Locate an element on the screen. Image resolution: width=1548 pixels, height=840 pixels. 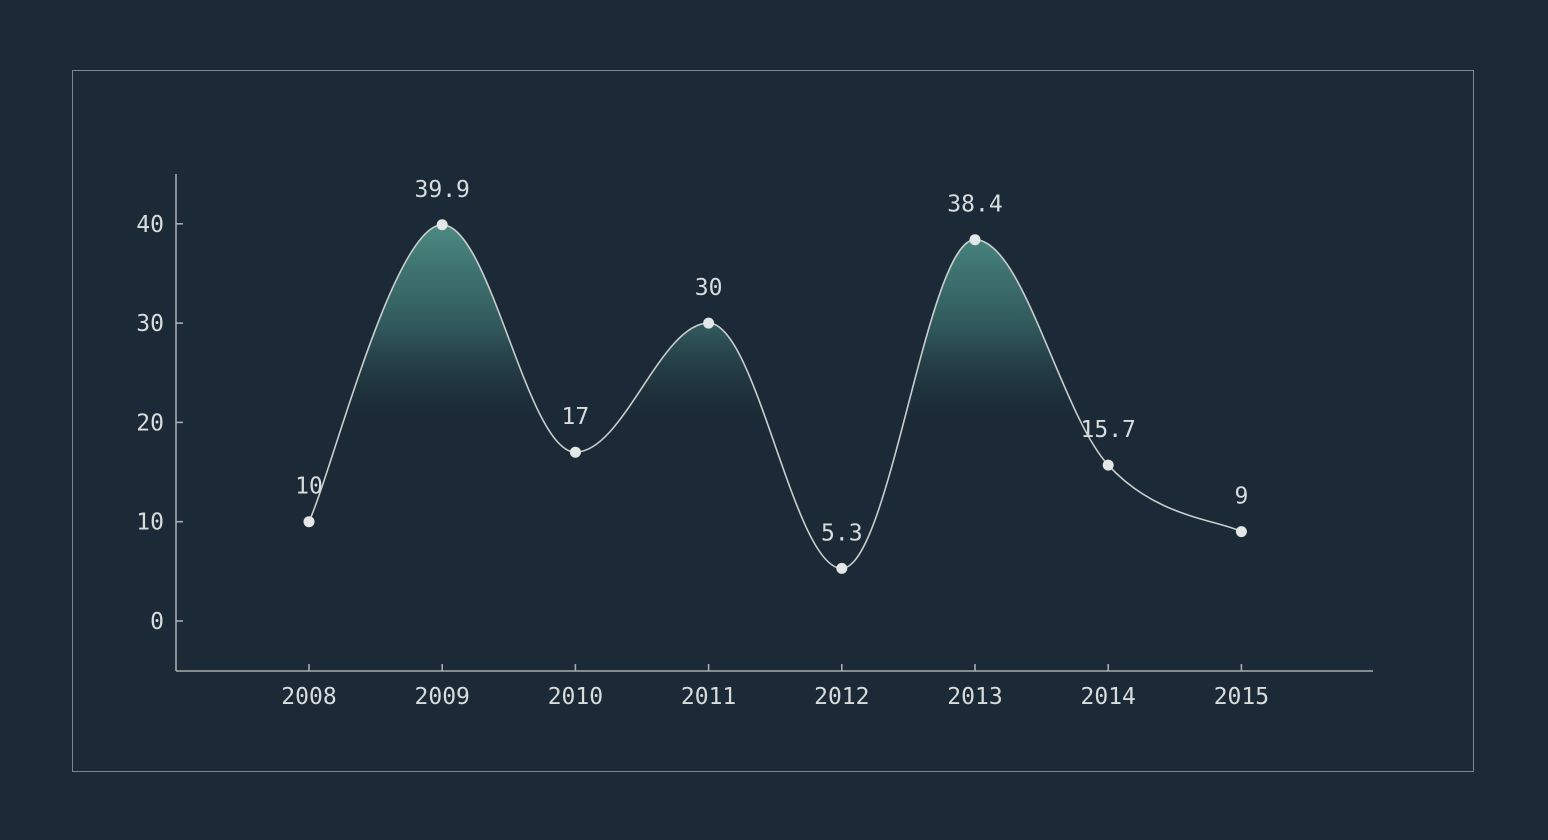
y-tick-label: 0 is located at coordinates (157, 622).